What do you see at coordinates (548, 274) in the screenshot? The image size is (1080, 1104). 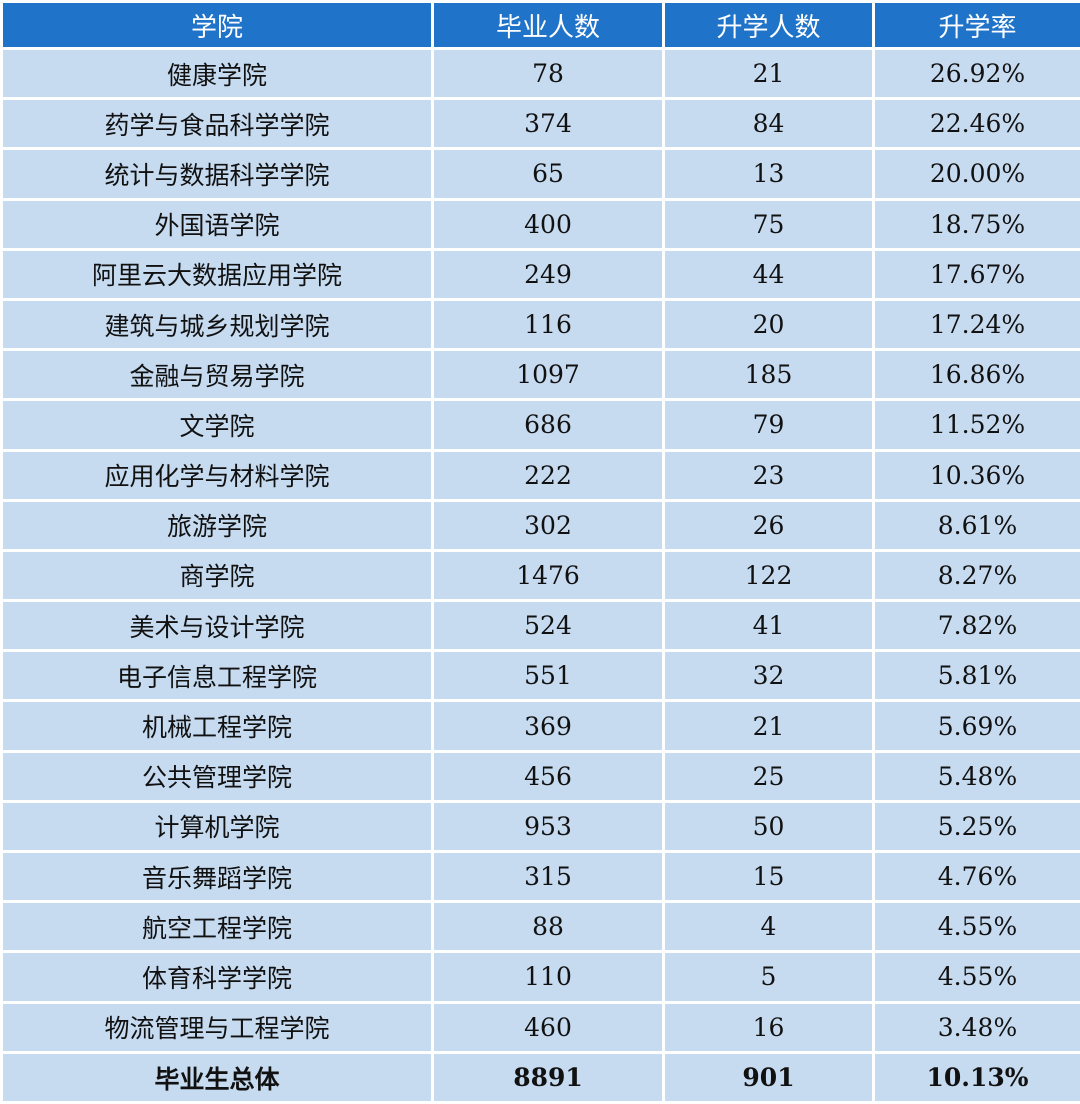 I see `cell-graduates: 249` at bounding box center [548, 274].